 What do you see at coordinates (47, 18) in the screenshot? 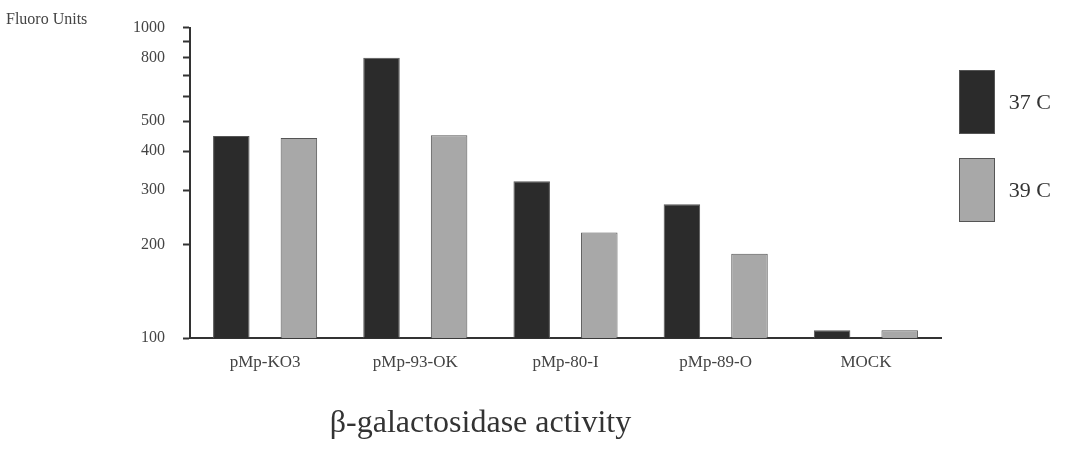
I see `y-axis-title: Fluoro Units` at bounding box center [47, 18].